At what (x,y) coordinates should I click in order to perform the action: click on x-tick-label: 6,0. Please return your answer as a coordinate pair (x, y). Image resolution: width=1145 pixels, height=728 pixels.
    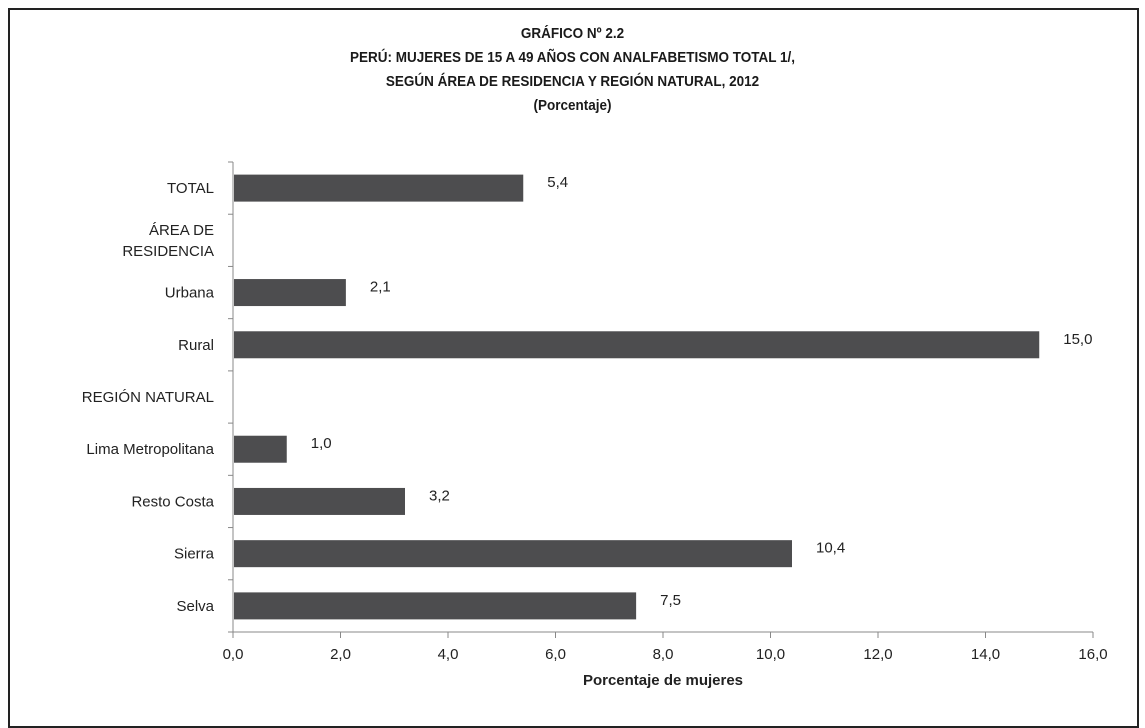
    Looking at the image, I should click on (555, 654).